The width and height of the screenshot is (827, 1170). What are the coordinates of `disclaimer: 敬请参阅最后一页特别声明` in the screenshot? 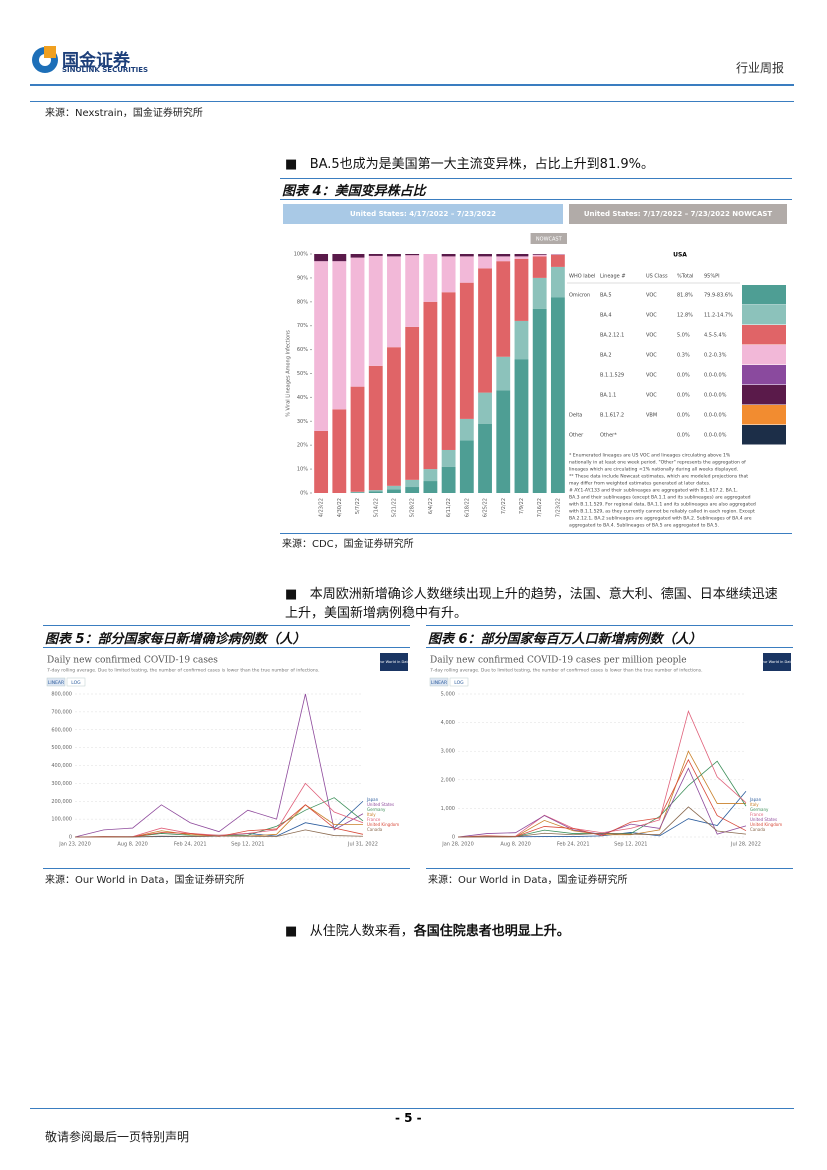 It's located at (117, 1137).